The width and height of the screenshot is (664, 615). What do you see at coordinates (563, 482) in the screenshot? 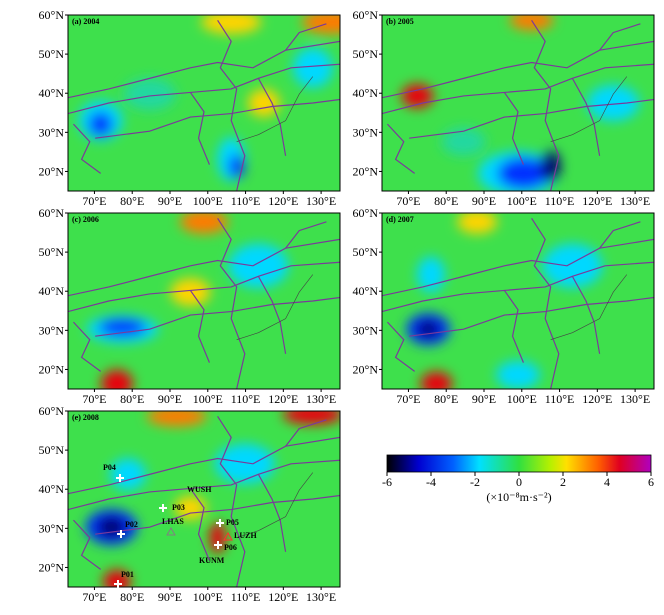
I see `colorbar-tick-label: 2` at bounding box center [563, 482].